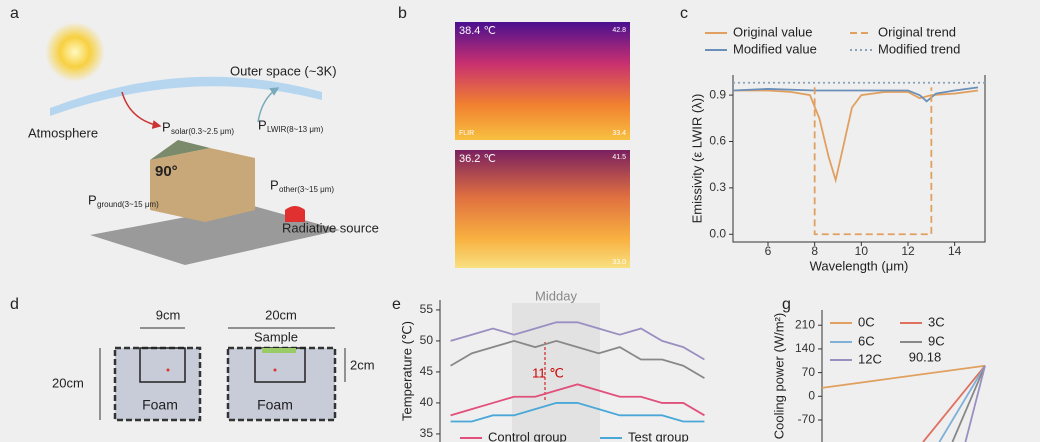 The width and height of the screenshot is (1040, 442). What do you see at coordinates (202, 131) in the screenshot?
I see `flux-sub: solar(0.3~2.5 μm)` at bounding box center [202, 131].